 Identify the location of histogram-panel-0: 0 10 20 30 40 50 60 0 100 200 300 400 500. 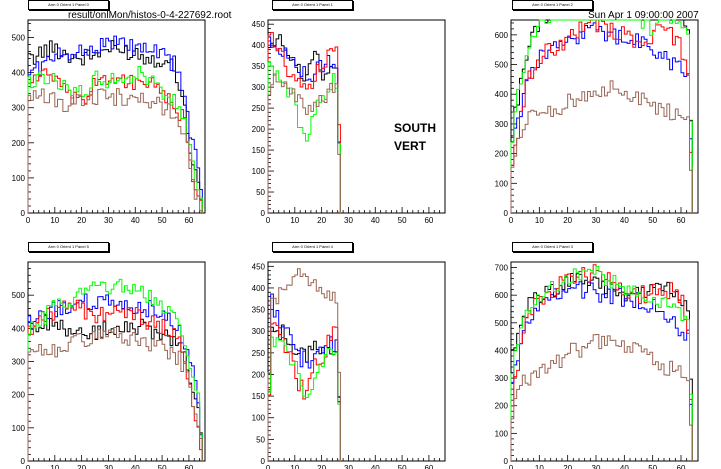
(109, 122).